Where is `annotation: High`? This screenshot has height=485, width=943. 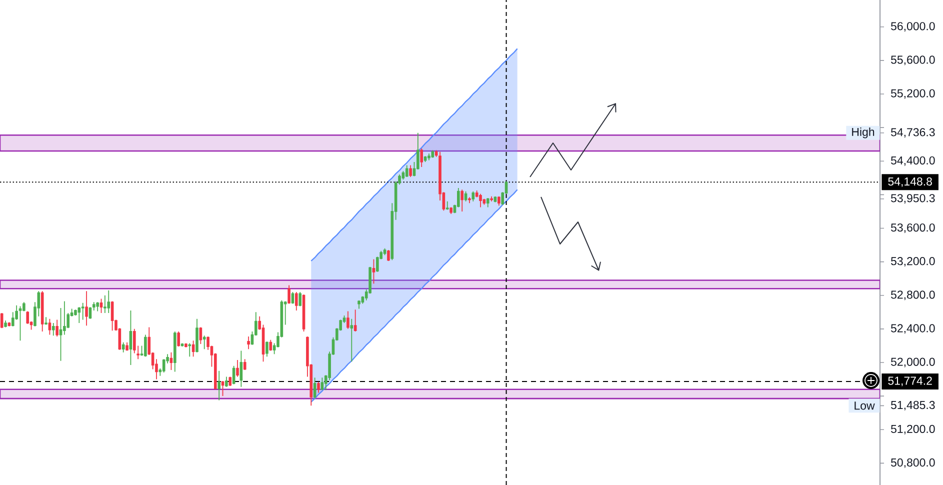 annotation: High is located at coordinates (863, 133).